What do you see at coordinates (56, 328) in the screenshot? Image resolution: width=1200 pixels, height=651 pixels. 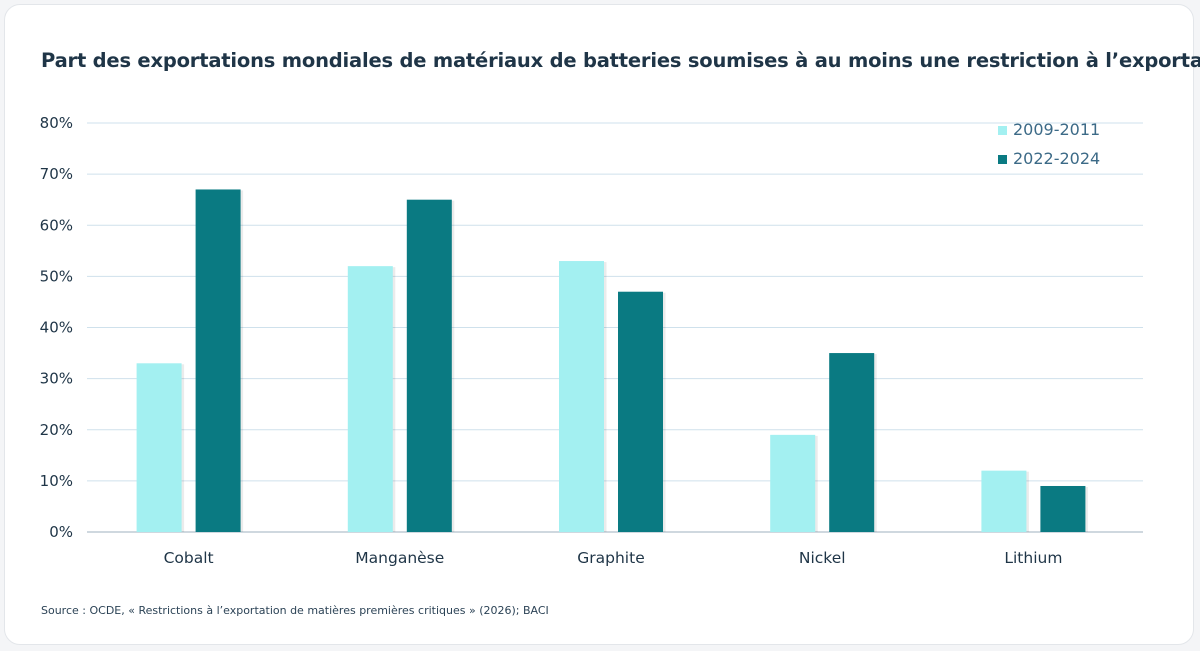 I see `y-tick-label: 40%` at bounding box center [56, 328].